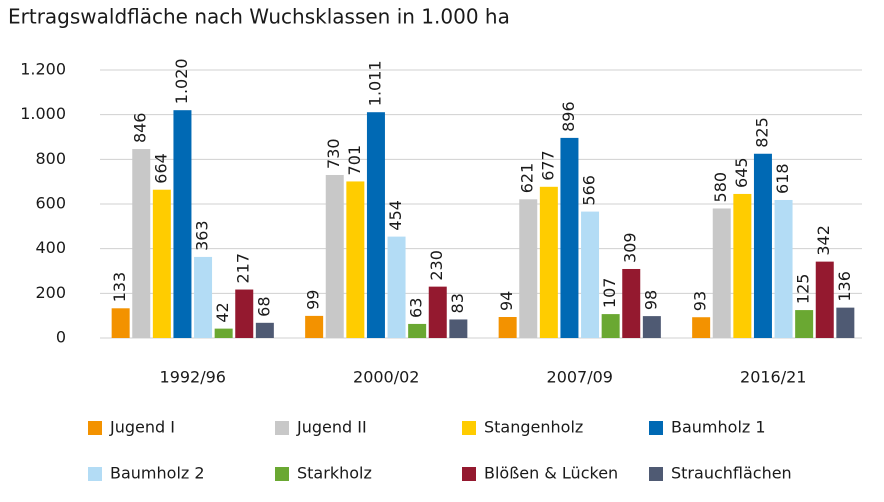  I want to click on x-tick-label: 1992/96, so click(193, 377).